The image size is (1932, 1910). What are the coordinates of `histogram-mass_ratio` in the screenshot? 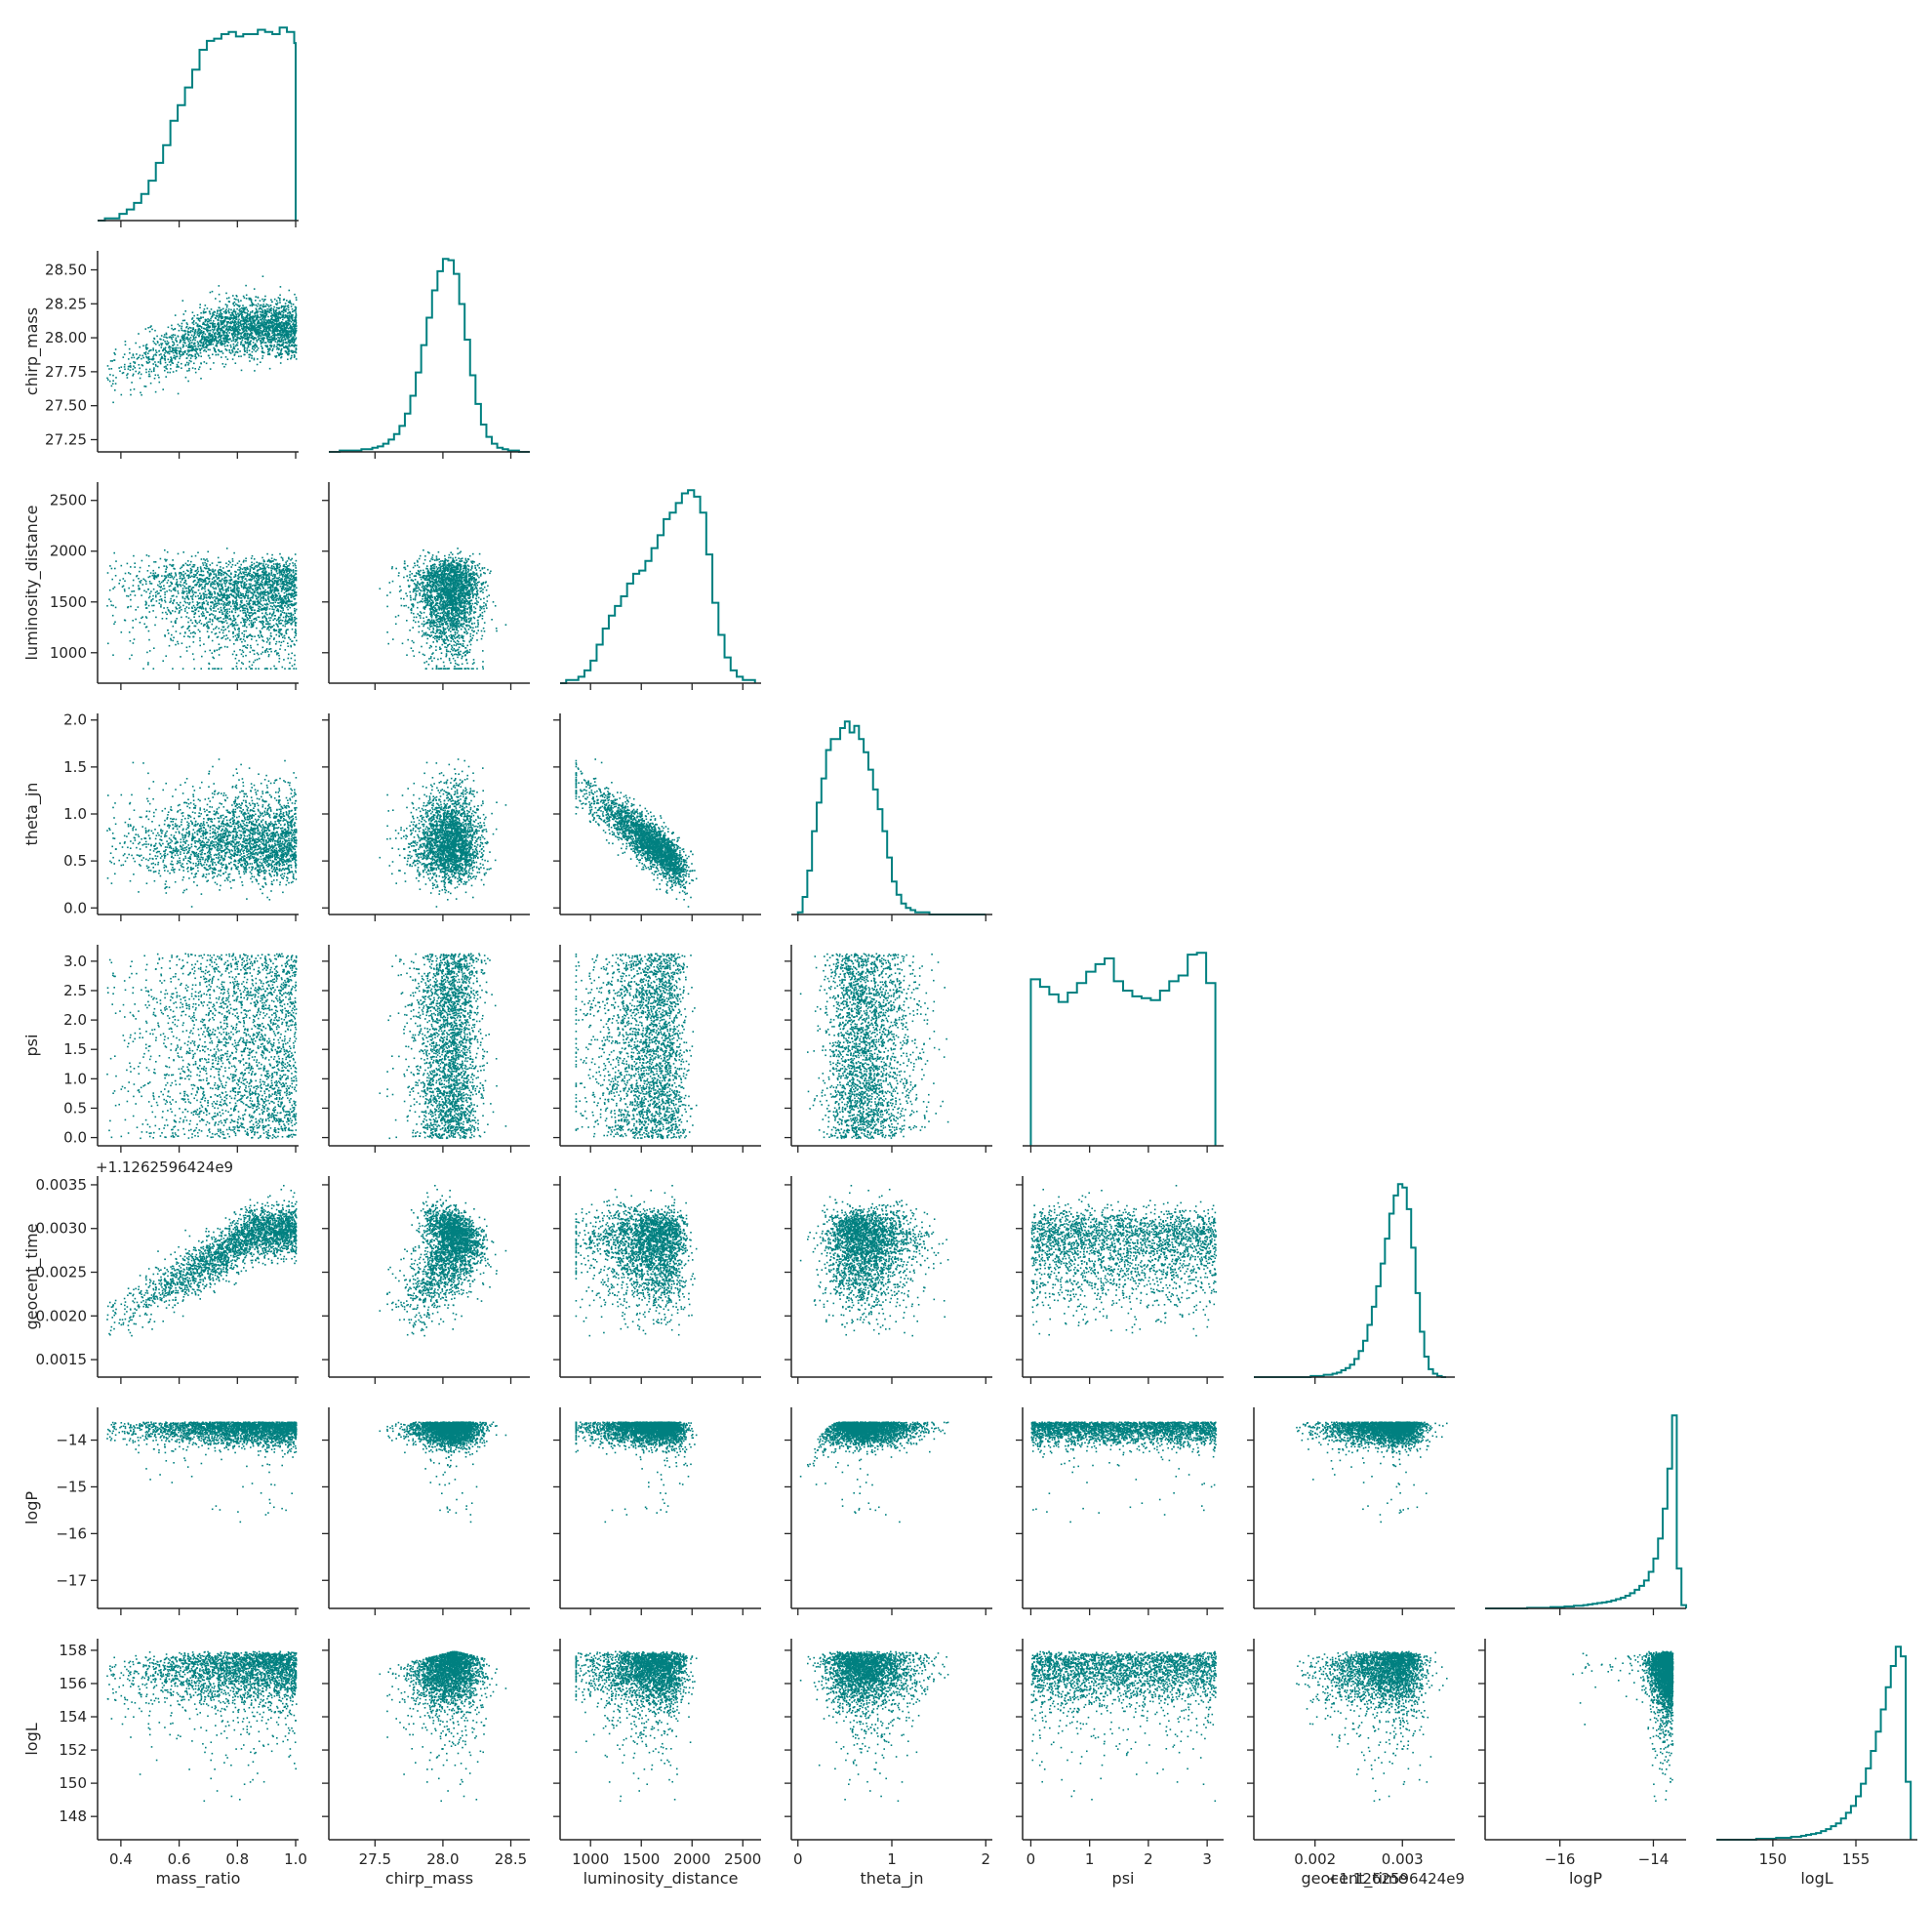 It's located at (197, 124).